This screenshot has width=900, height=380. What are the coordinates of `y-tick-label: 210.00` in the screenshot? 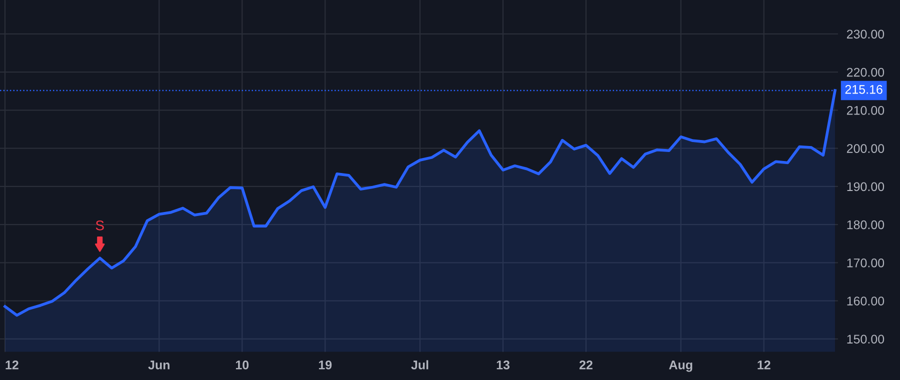 It's located at (865, 110).